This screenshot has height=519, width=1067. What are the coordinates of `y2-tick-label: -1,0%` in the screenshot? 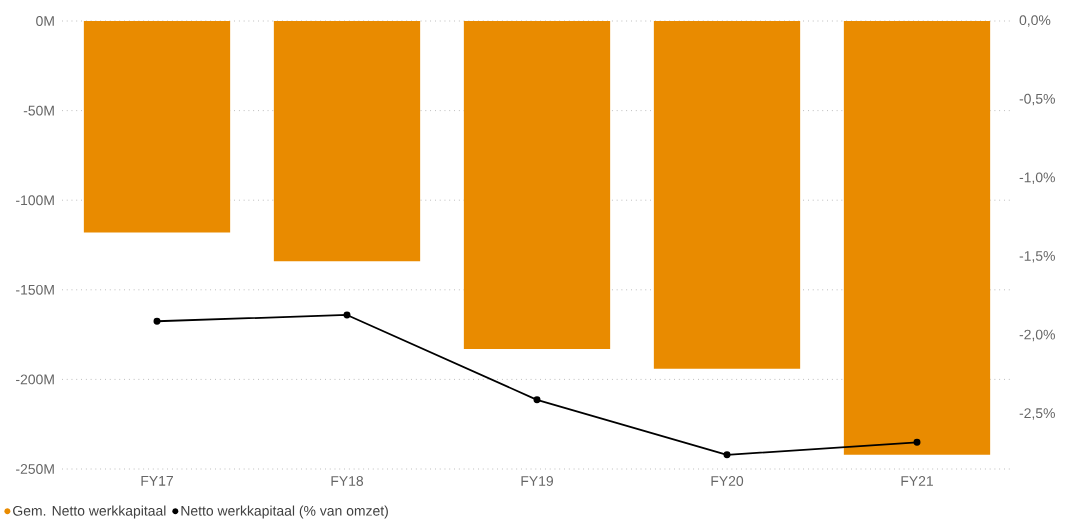 It's located at (1037, 178).